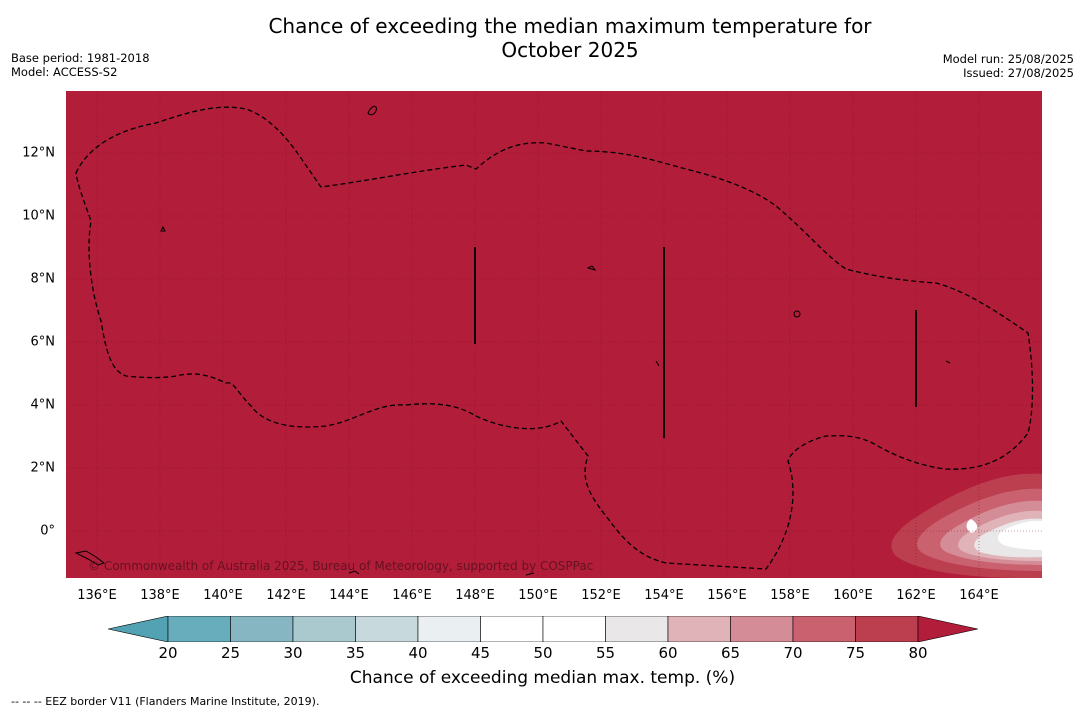  What do you see at coordinates (43, 342) in the screenshot?
I see `lat-tick: 6°N` at bounding box center [43, 342].